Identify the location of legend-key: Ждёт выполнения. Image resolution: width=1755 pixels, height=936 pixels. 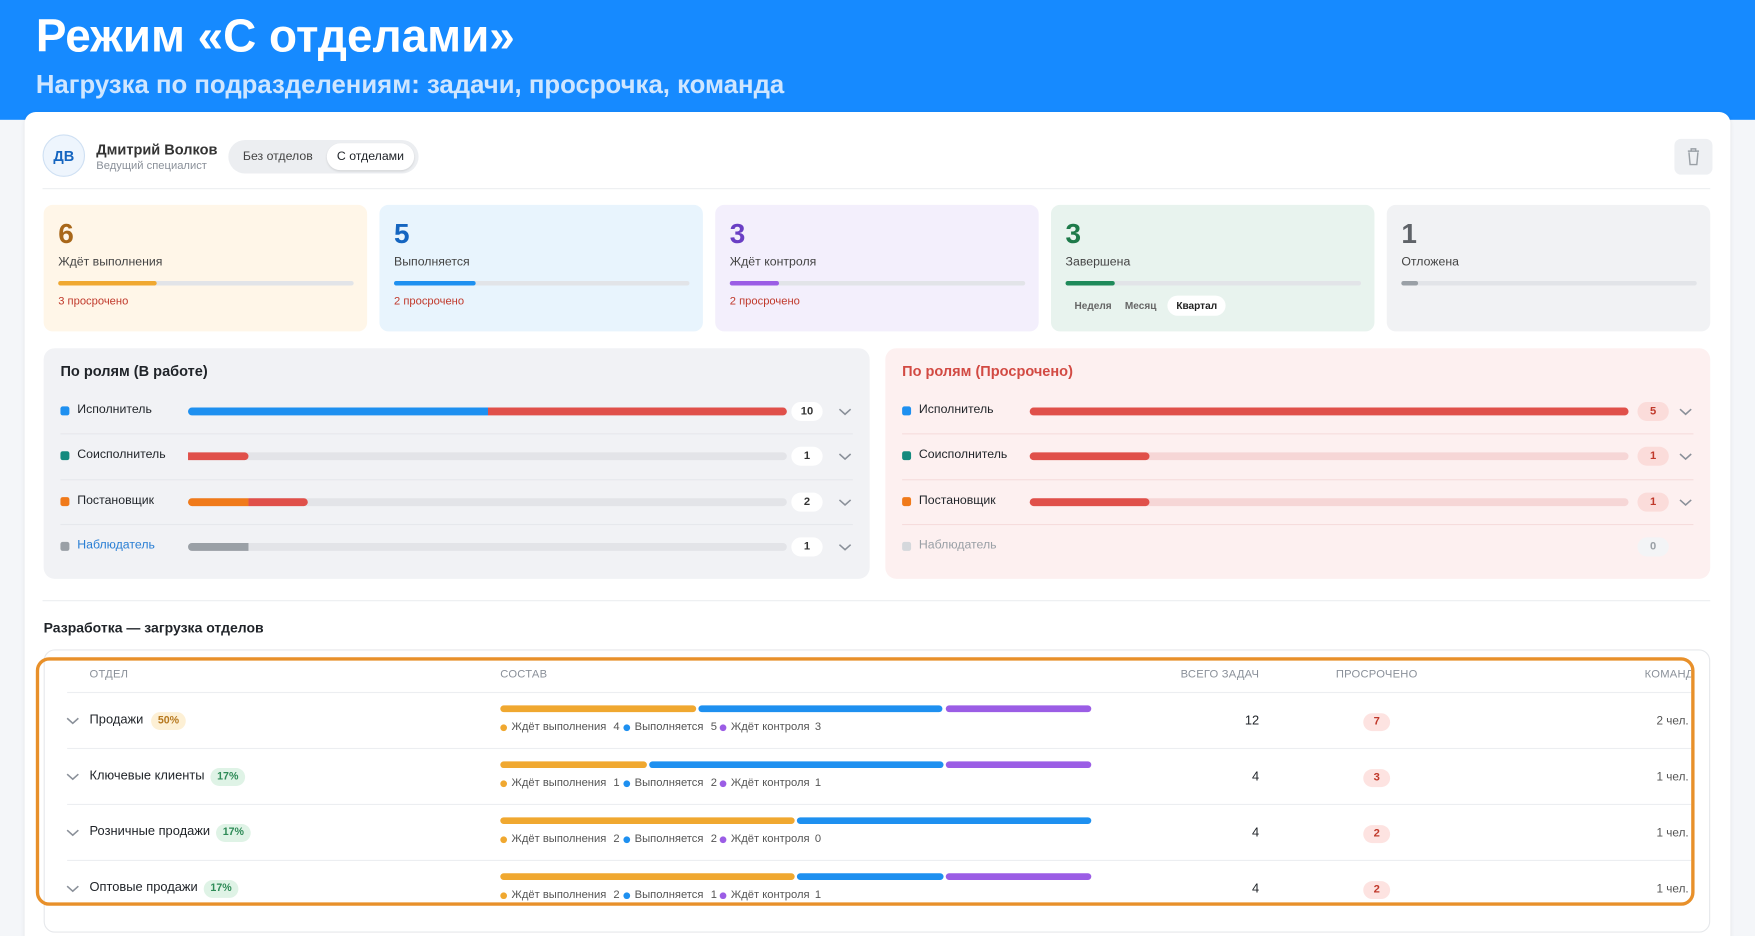
(559, 727).